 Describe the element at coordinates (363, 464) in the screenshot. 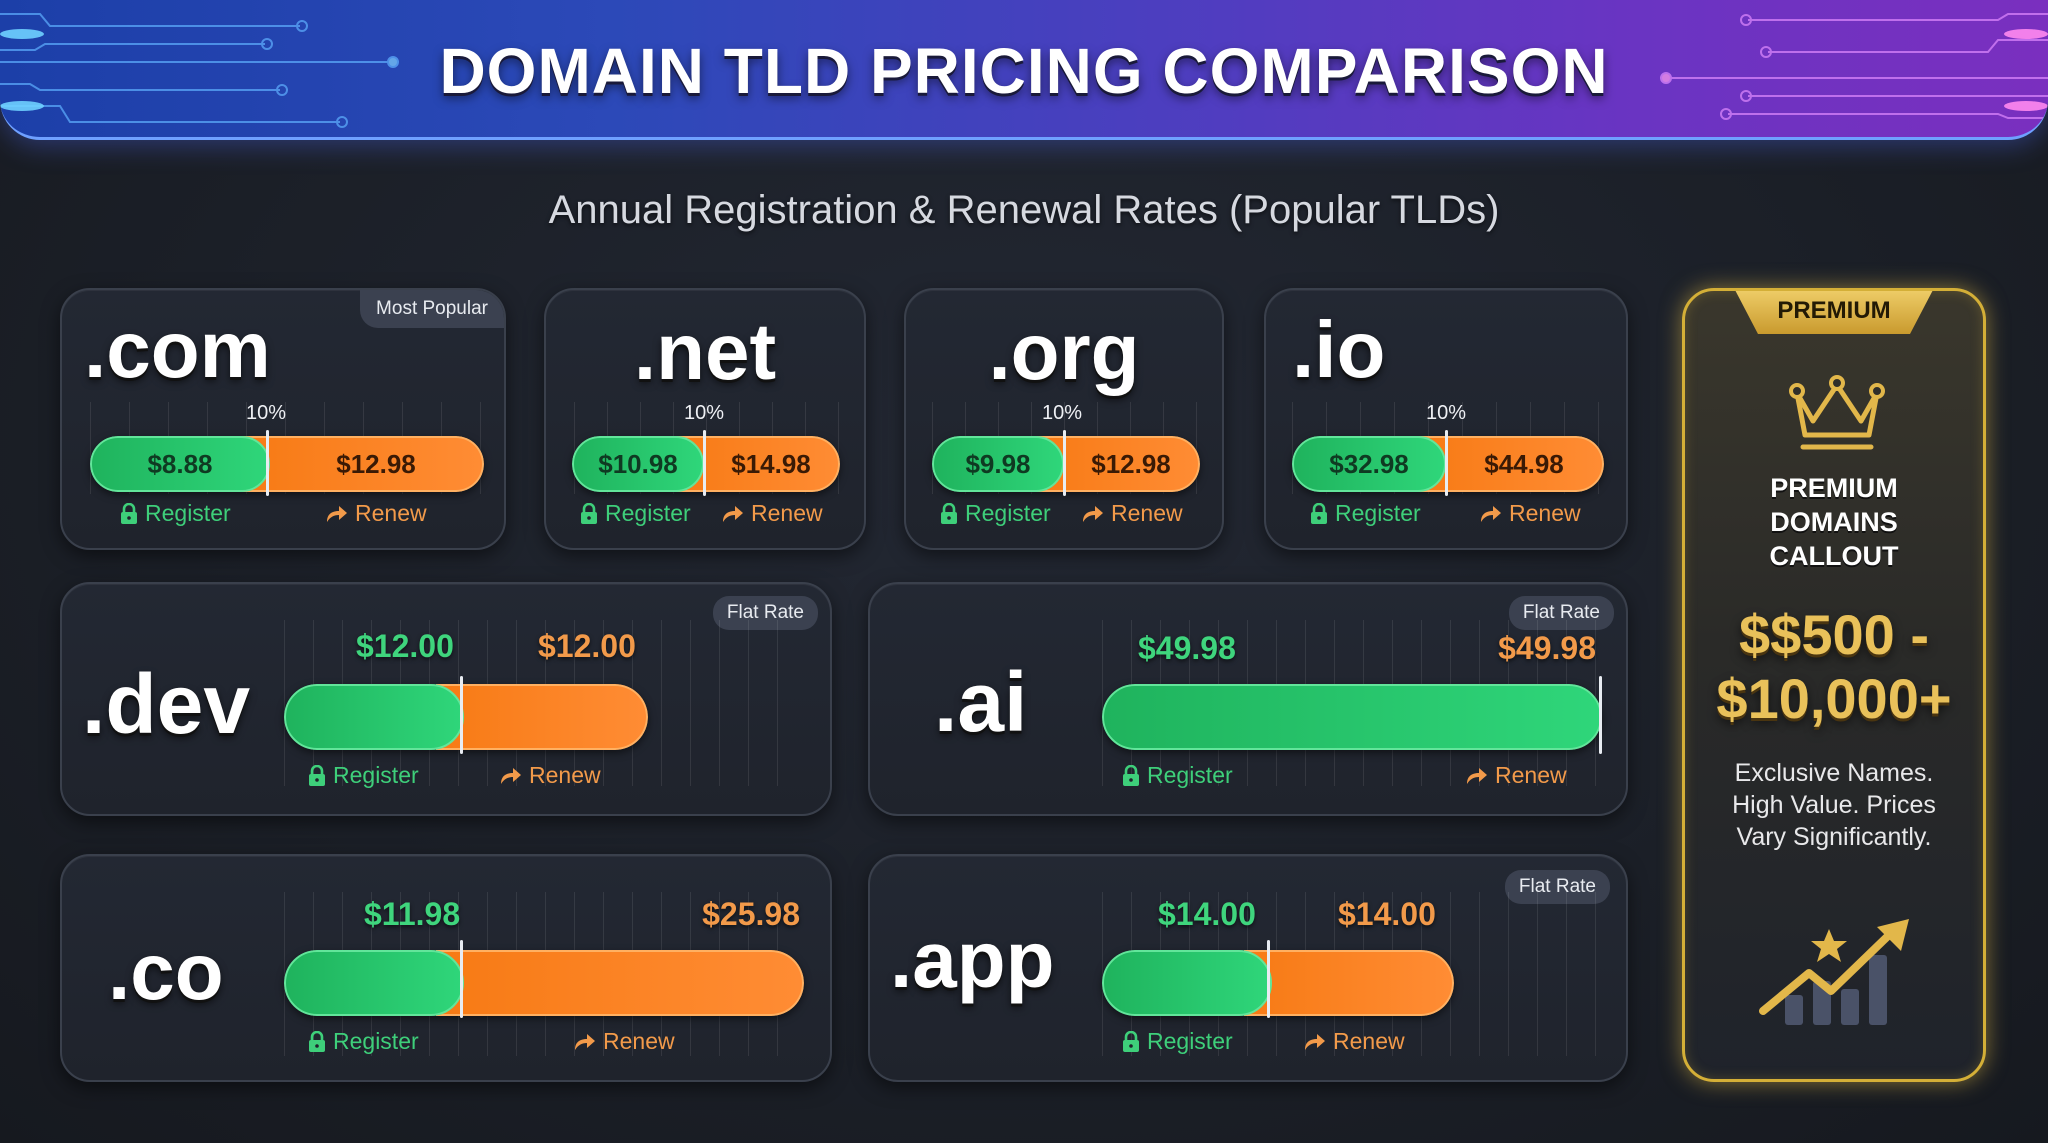

I see `renew-price: $12.98` at that location.